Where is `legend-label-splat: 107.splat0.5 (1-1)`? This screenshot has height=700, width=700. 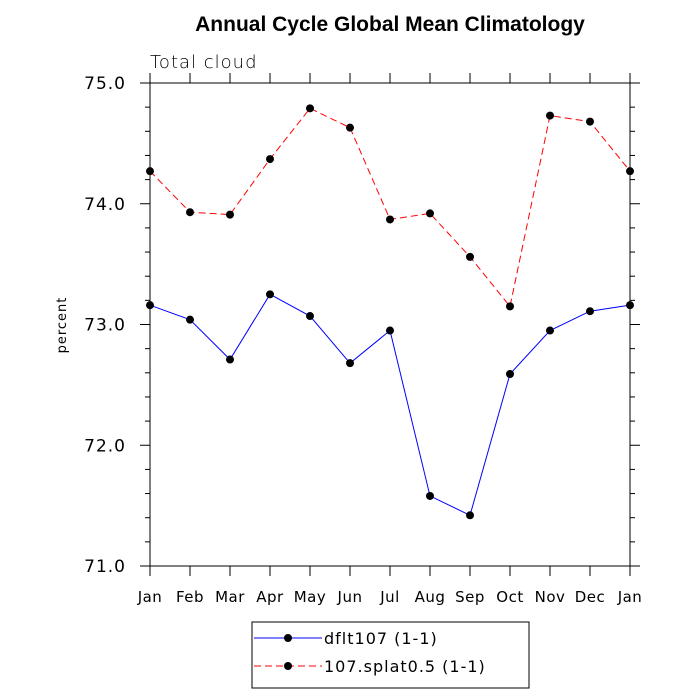
legend-label-splat: 107.splat0.5 (1-1) is located at coordinates (405, 666).